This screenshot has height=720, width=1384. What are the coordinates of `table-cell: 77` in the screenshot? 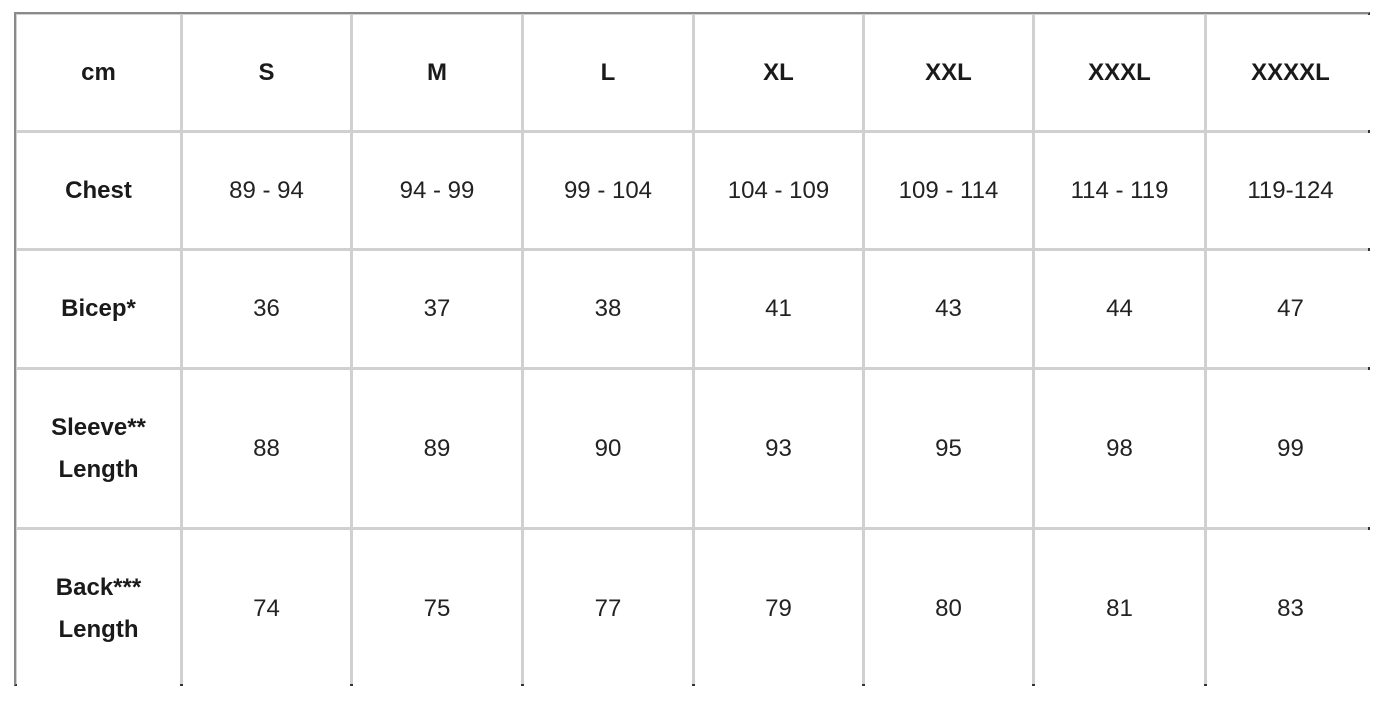 It's located at (608, 608).